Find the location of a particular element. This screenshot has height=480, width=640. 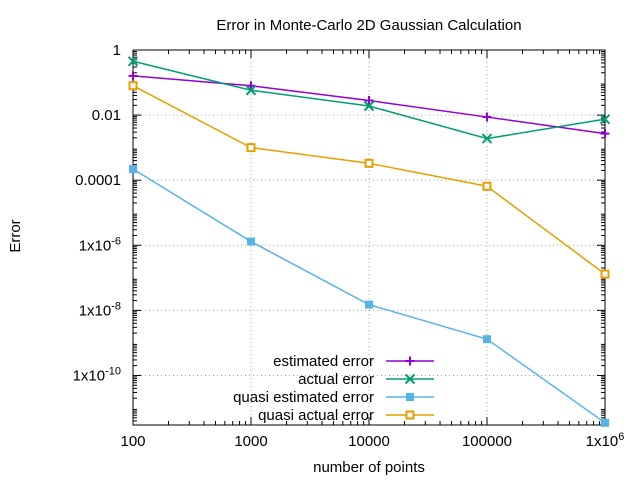

x-tick-label: 100000 is located at coordinates (487, 441).